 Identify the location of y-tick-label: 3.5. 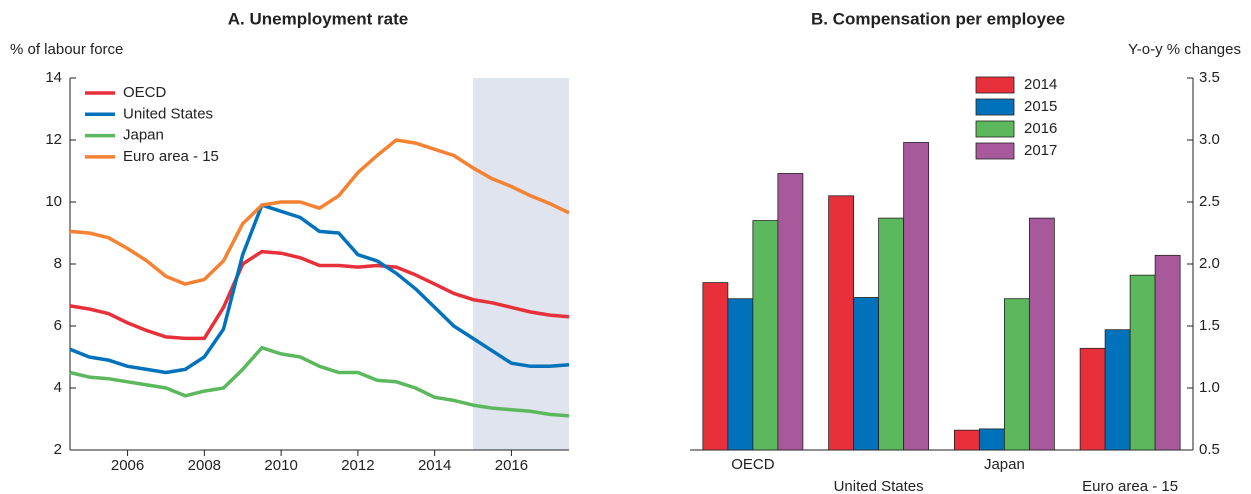
(1209, 77).